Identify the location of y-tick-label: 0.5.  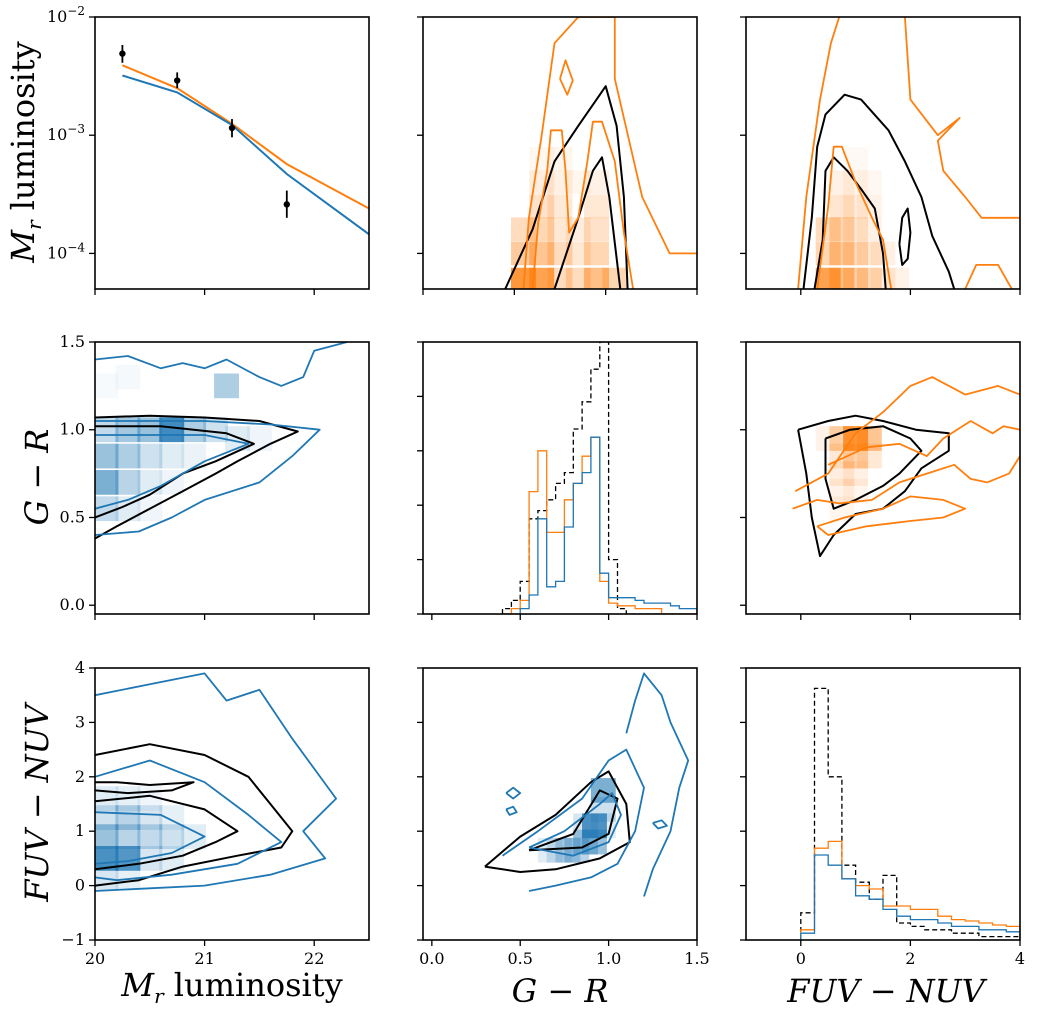
(72, 516).